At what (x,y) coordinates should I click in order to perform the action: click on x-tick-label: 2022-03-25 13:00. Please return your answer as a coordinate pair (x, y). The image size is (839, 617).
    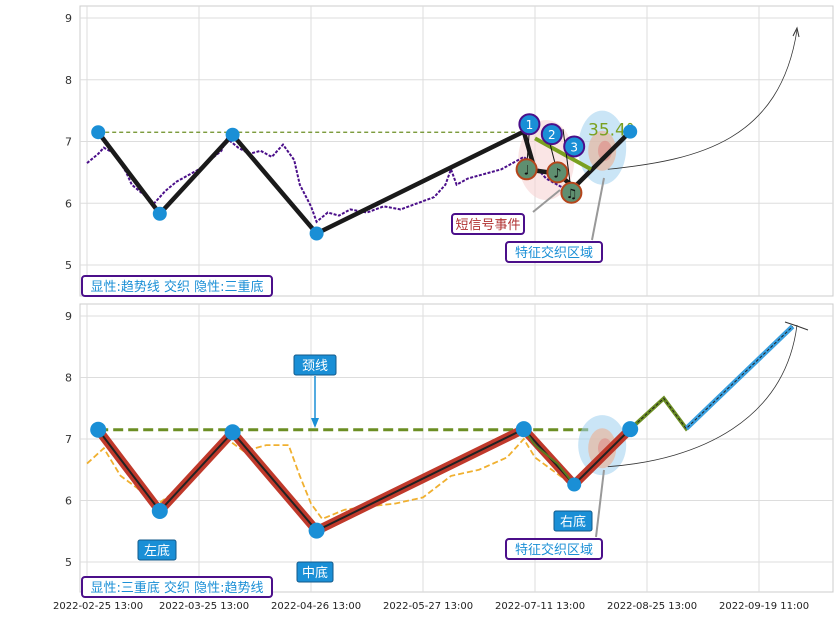
    Looking at the image, I should click on (204, 606).